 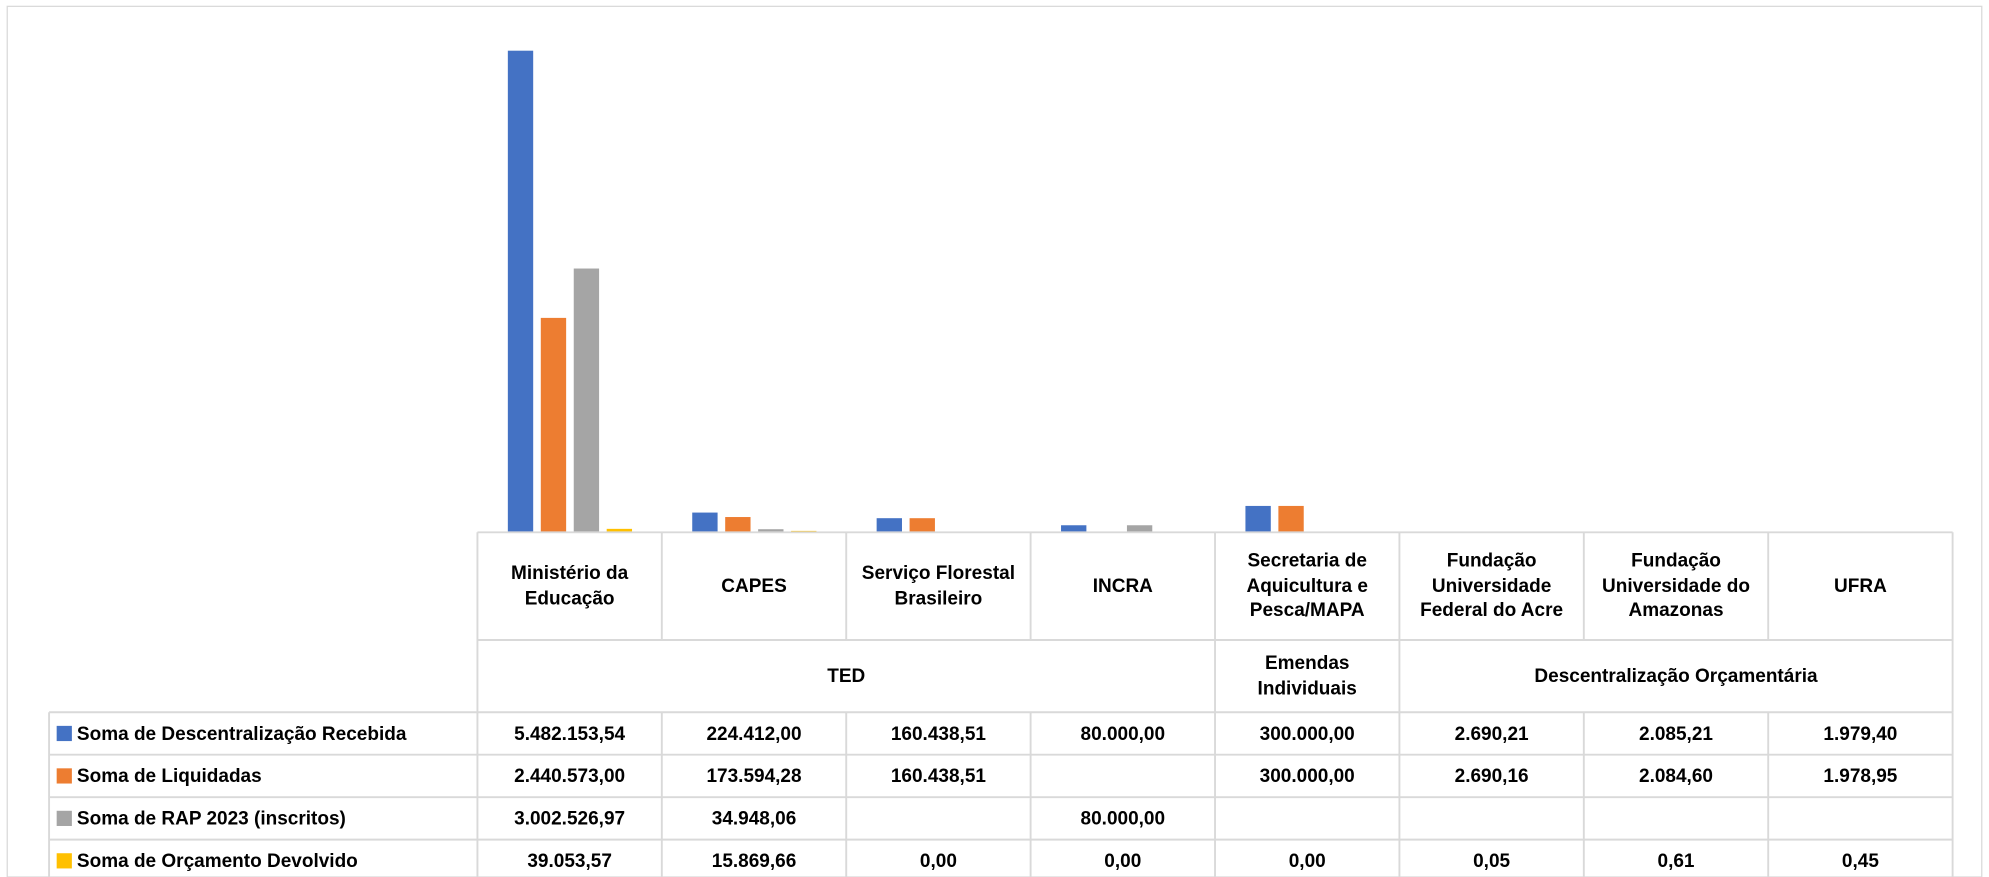 I want to click on value-label: 2.085,21, so click(x=1676, y=734).